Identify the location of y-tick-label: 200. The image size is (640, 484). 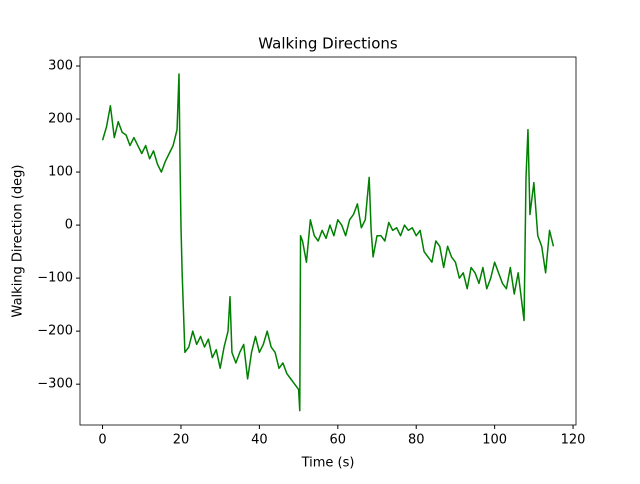
(60, 119).